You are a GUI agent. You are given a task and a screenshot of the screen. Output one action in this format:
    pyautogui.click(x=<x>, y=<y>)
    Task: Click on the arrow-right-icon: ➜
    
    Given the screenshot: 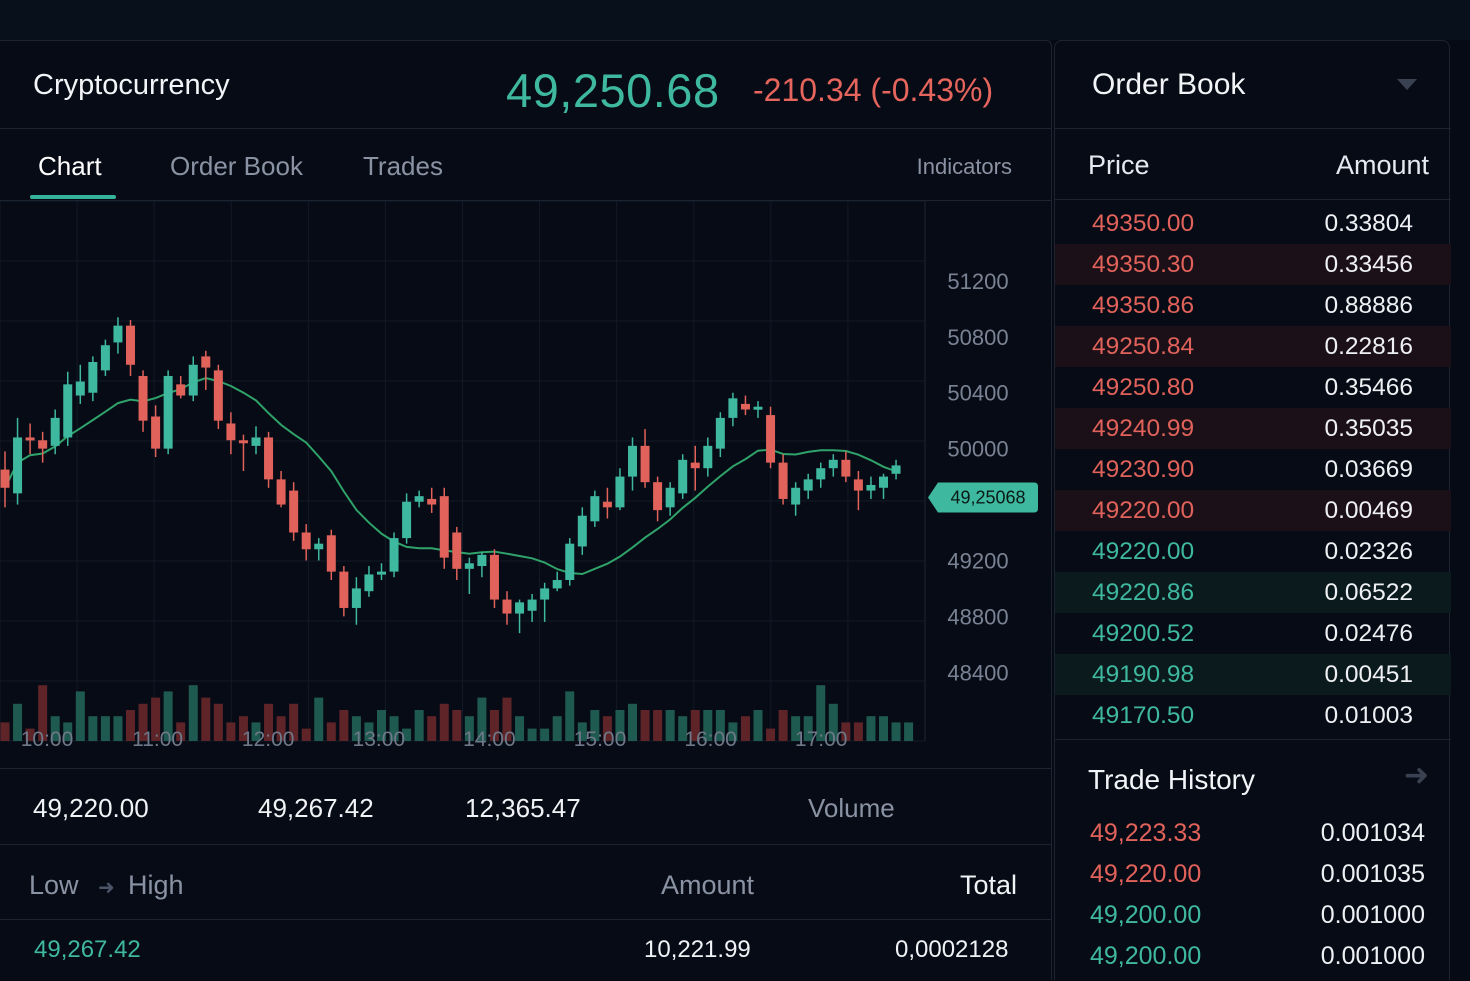 What is the action you would take?
    pyautogui.click(x=1416, y=775)
    